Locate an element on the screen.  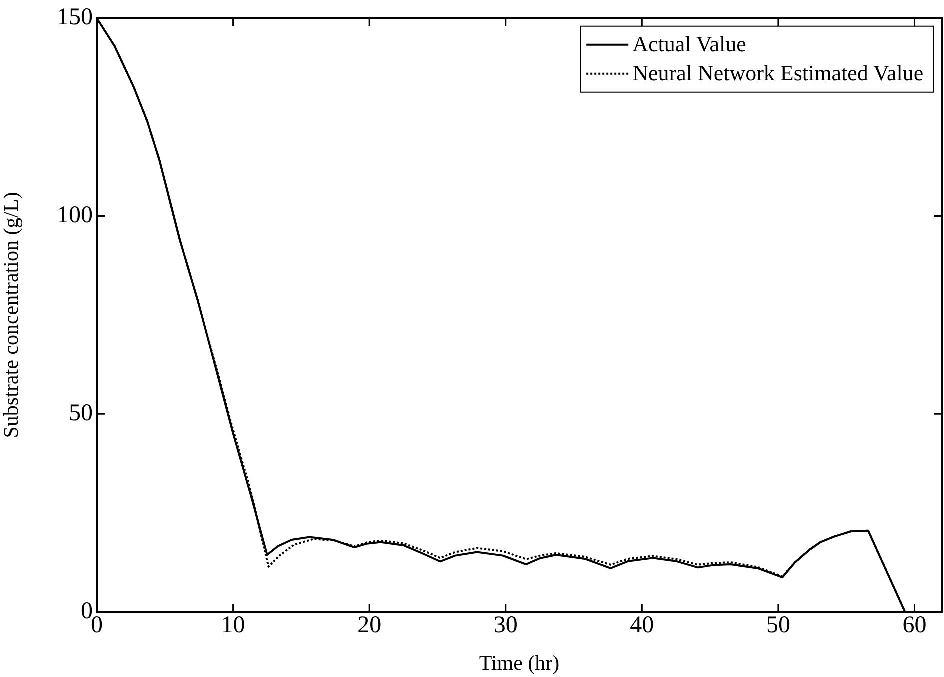
x-tick-label: 20 is located at coordinates (370, 625).